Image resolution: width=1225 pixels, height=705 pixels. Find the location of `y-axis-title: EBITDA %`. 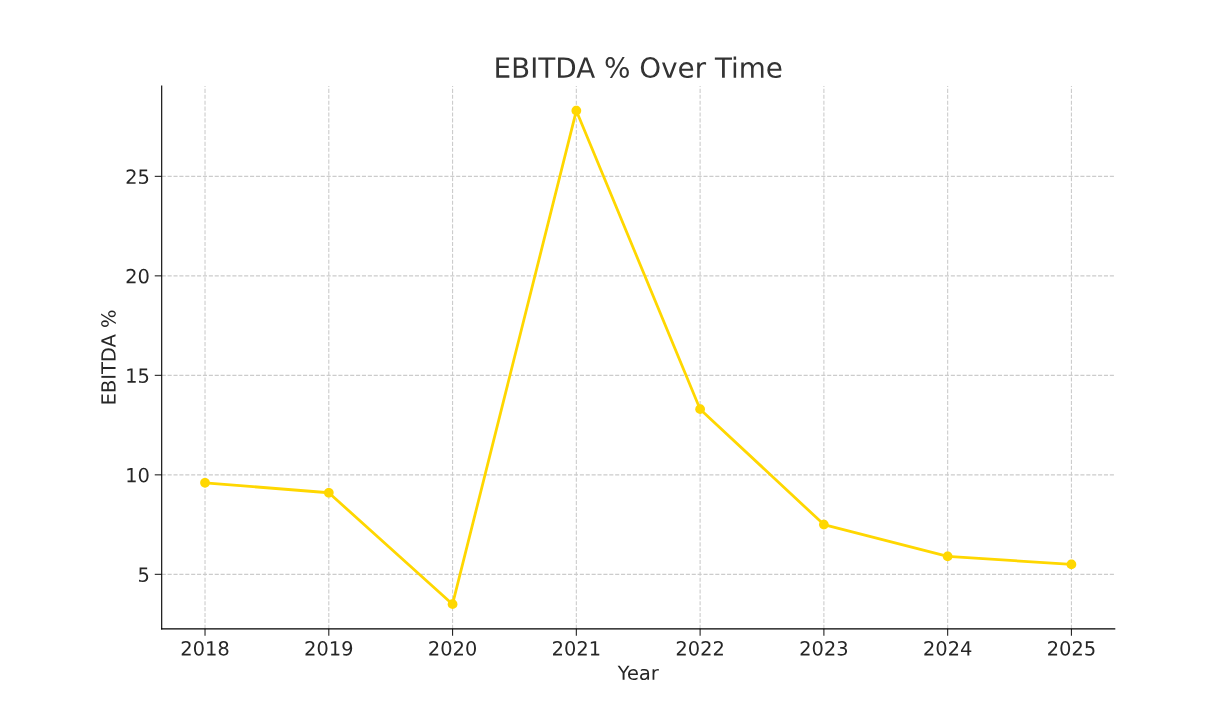

y-axis-title: EBITDA % is located at coordinates (108, 357).